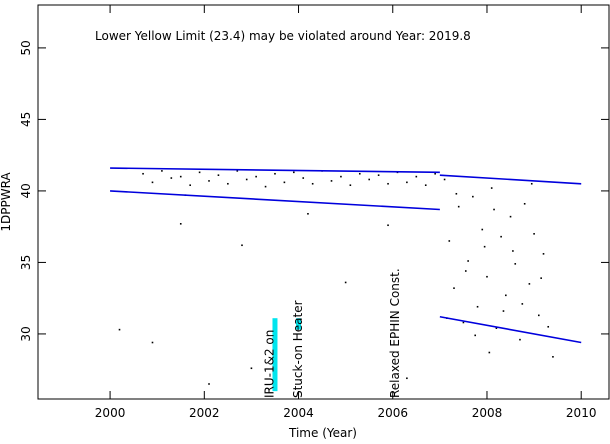  I want to click on y-tick-label: 50, so click(26, 47).